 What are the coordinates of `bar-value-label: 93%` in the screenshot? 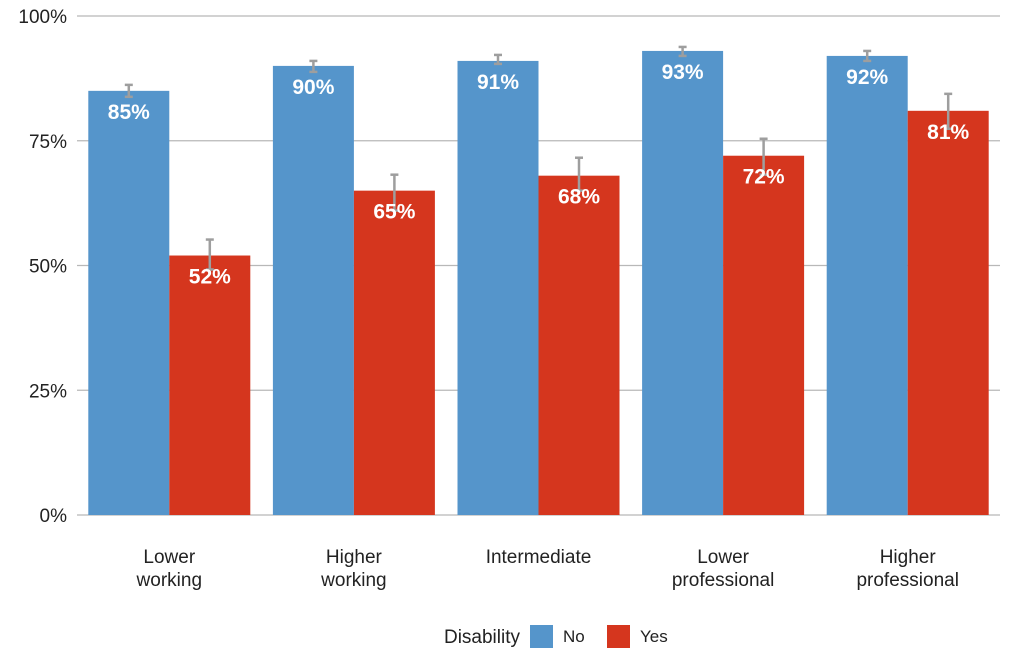 It's located at (683, 72).